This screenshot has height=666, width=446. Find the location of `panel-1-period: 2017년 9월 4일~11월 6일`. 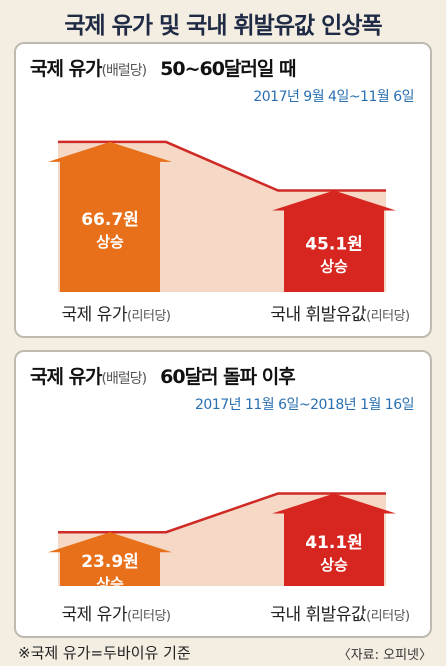

panel-1-period: 2017년 9월 4일~11월 6일 is located at coordinates (333, 97).